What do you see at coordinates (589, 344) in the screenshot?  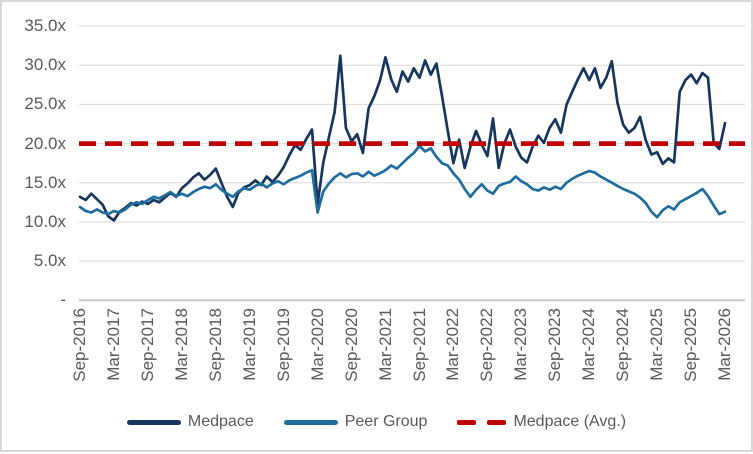 I see `x-axis-label: Mar-2024` at bounding box center [589, 344].